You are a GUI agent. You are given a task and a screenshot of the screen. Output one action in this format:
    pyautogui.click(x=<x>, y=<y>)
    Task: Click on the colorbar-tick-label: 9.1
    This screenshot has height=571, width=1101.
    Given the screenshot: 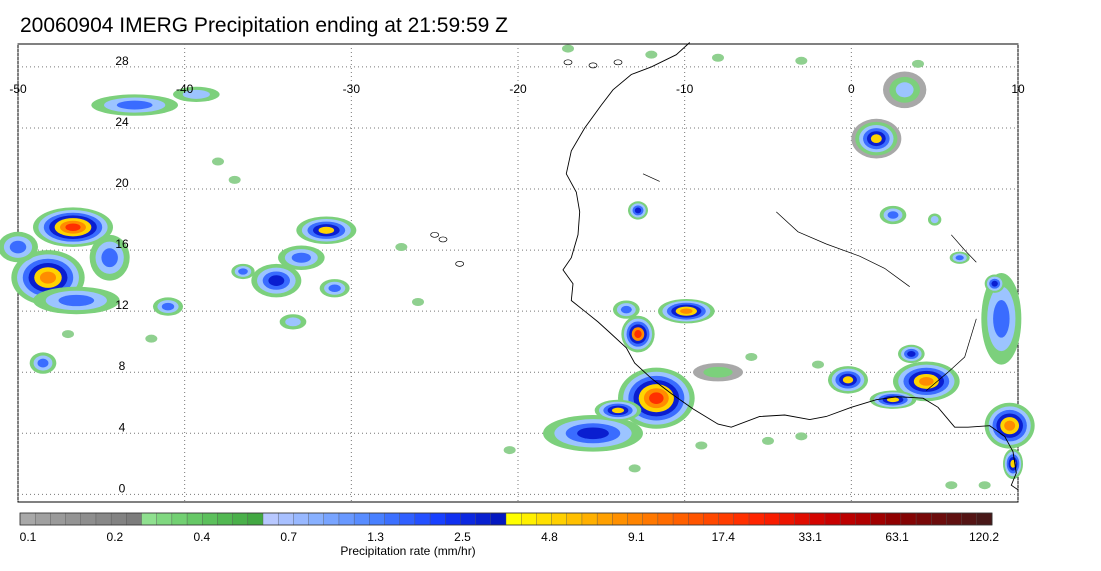 What is the action you would take?
    pyautogui.click(x=636, y=537)
    